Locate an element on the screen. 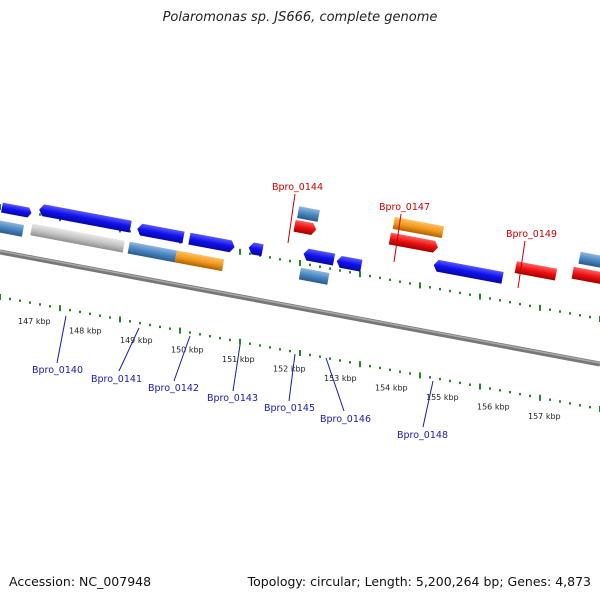  accession-label: Accession: NC_007948 is located at coordinates (80, 581).